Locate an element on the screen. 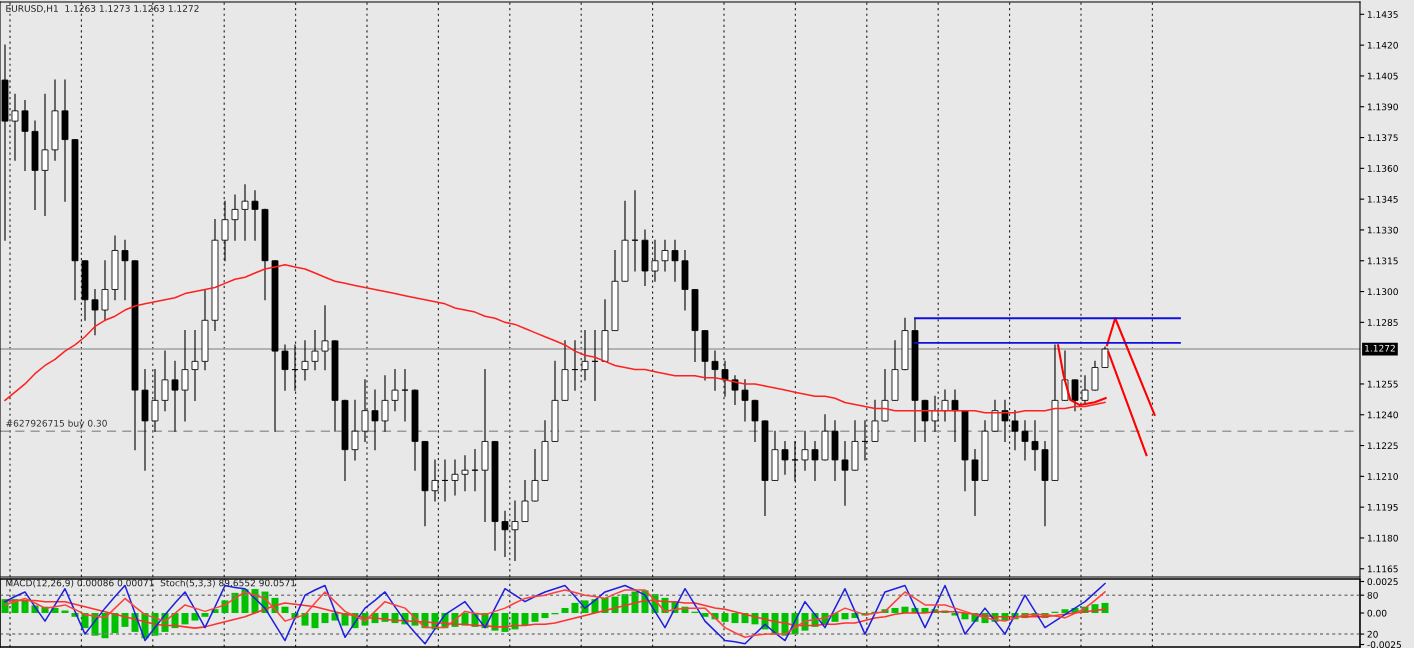 The height and width of the screenshot is (648, 1414). y-tick-label: 0.0025 is located at coordinates (1382, 582).